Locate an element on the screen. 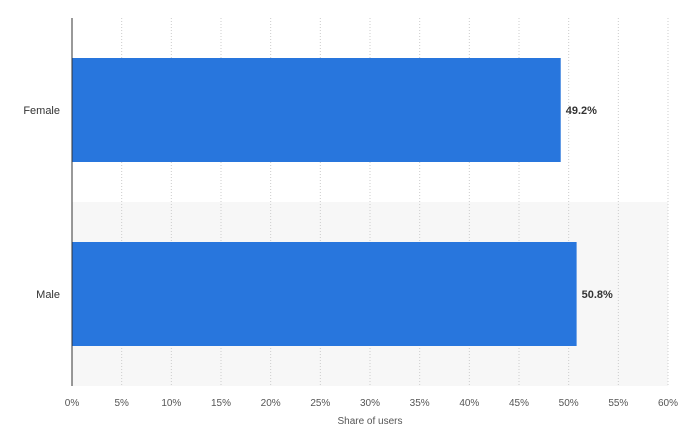  value-label-male: 50.8% is located at coordinates (597, 295).